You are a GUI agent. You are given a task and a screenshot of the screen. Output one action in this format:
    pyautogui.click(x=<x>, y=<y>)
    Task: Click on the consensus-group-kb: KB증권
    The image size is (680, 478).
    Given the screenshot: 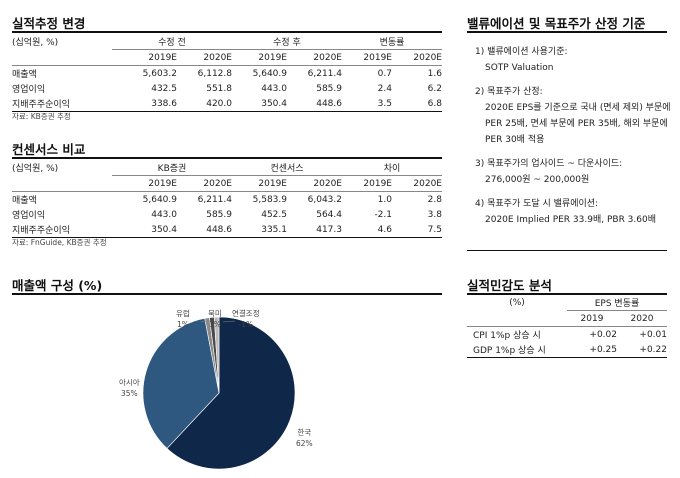 What is the action you would take?
    pyautogui.click(x=172, y=168)
    